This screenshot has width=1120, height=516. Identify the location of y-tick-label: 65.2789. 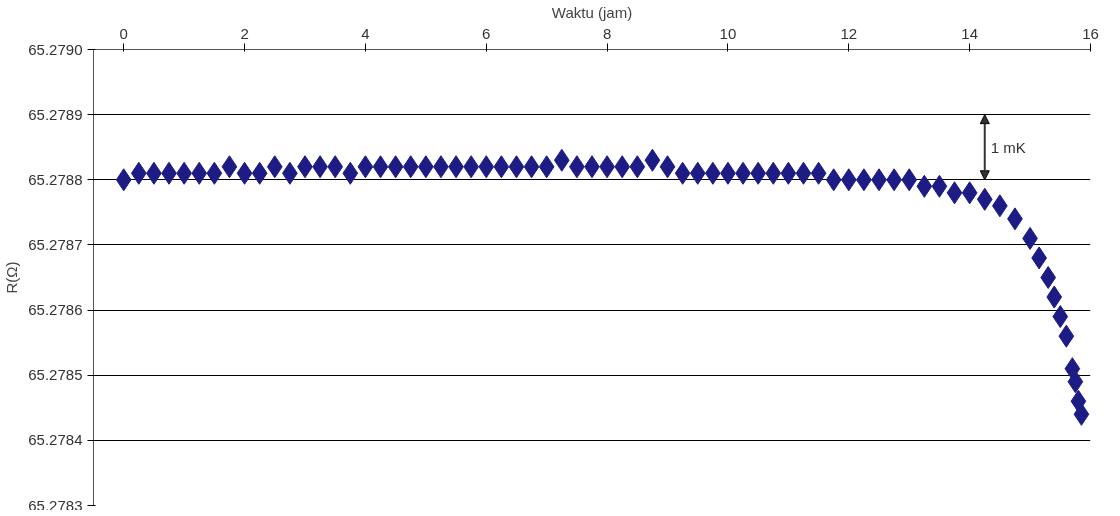
(55, 114).